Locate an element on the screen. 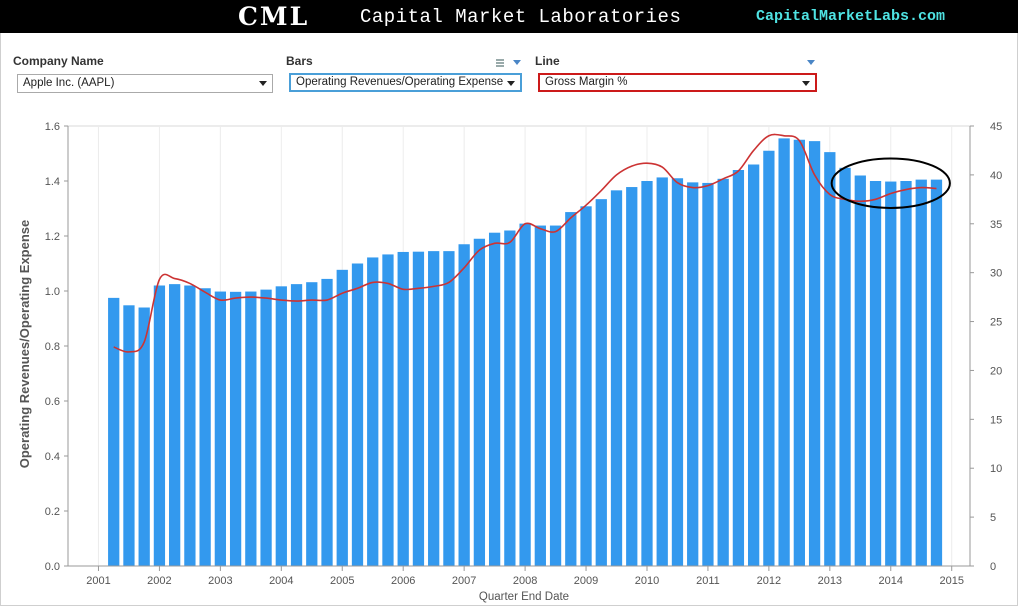  company-select: Apple Inc. (AAPL) is located at coordinates (145, 83).